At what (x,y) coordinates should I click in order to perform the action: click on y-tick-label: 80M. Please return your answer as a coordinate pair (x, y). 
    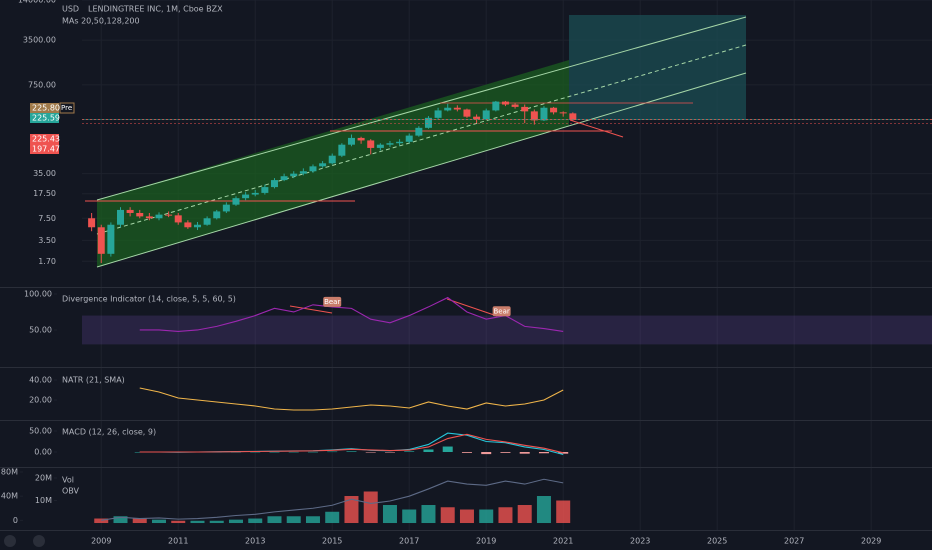
    Looking at the image, I should click on (9, 472).